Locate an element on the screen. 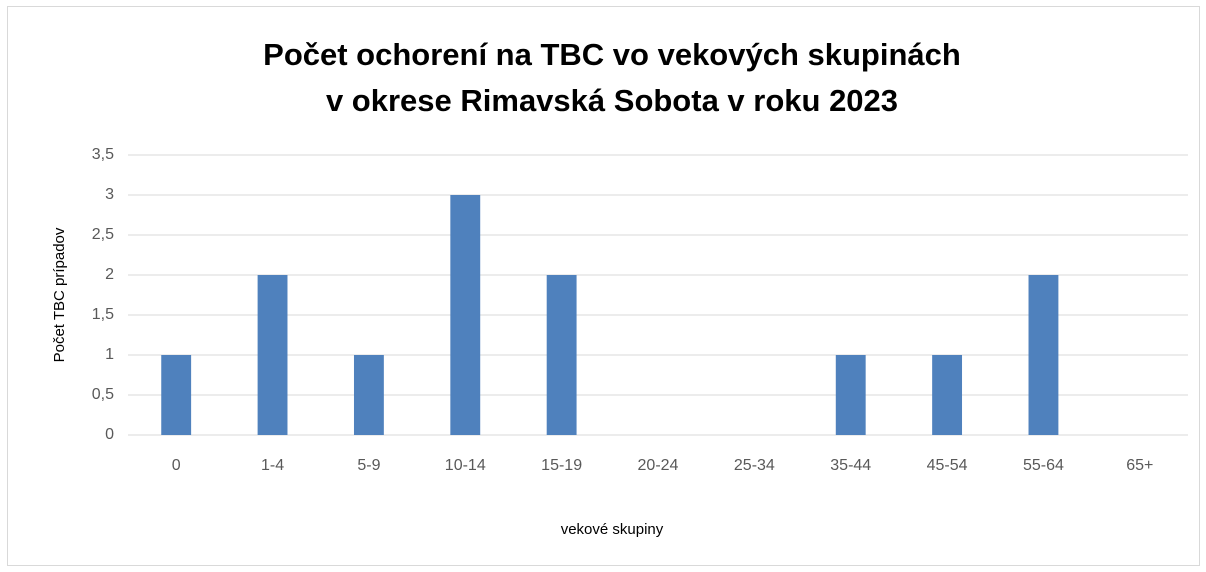  x-axis-label: vekové skupiny is located at coordinates (612, 529).